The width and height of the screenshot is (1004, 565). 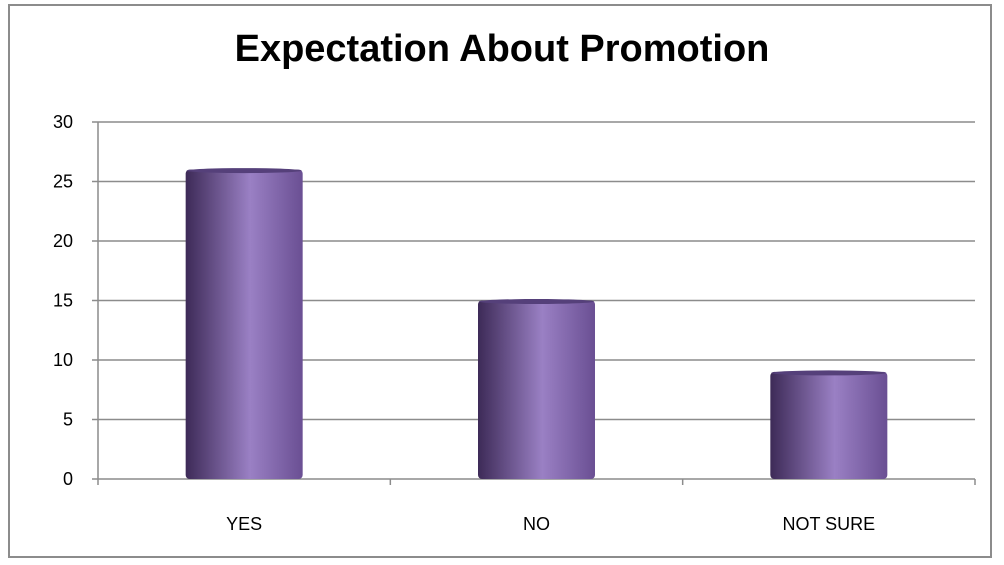 What do you see at coordinates (63, 360) in the screenshot?
I see `y-tick-label: 10` at bounding box center [63, 360].